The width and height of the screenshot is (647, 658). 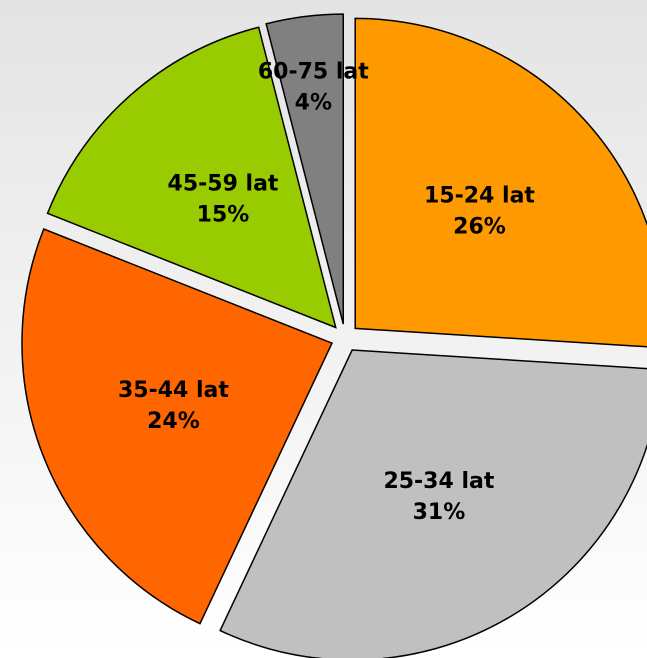 What do you see at coordinates (479, 227) in the screenshot?
I see `slice-value-label: 26%` at bounding box center [479, 227].